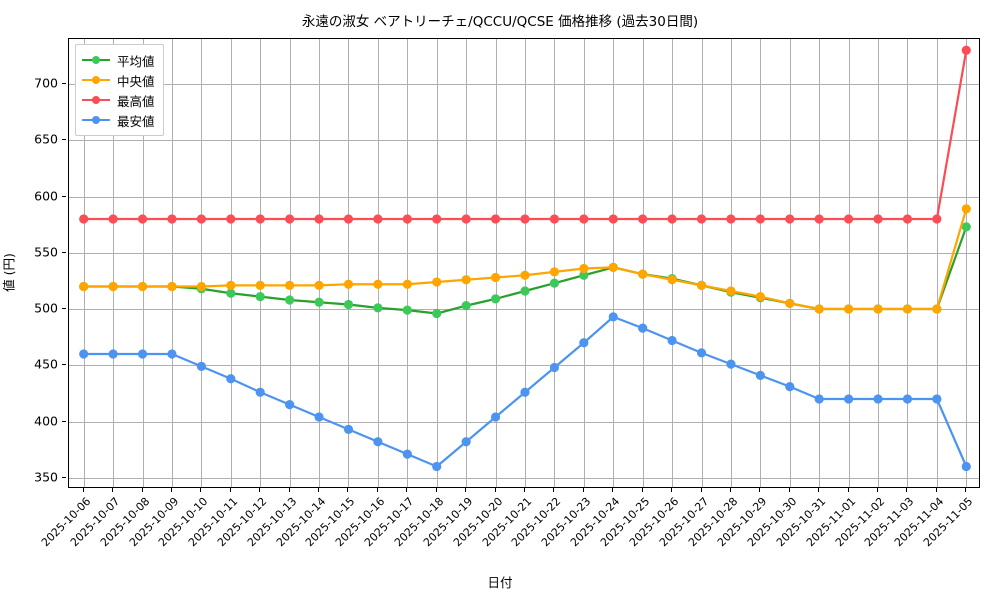 This screenshot has width=1000, height=600. What do you see at coordinates (46, 364) in the screenshot?
I see `y-axis-tick-label: 450` at bounding box center [46, 364].